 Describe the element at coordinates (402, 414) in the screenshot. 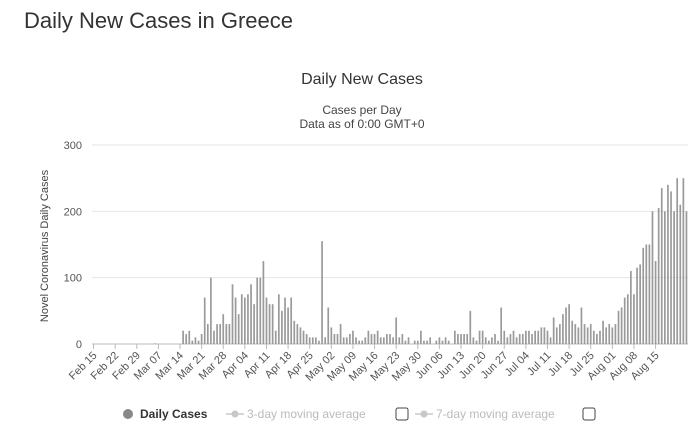

I see `legend-checkbox-3-day` at that location.